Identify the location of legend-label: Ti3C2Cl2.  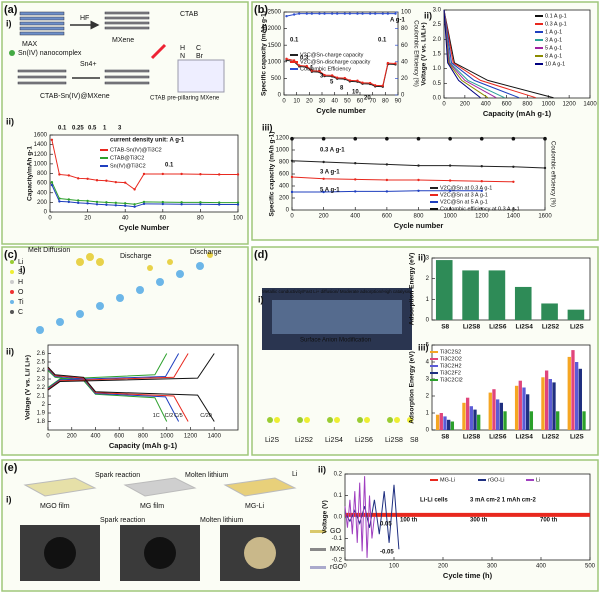
(451, 380).